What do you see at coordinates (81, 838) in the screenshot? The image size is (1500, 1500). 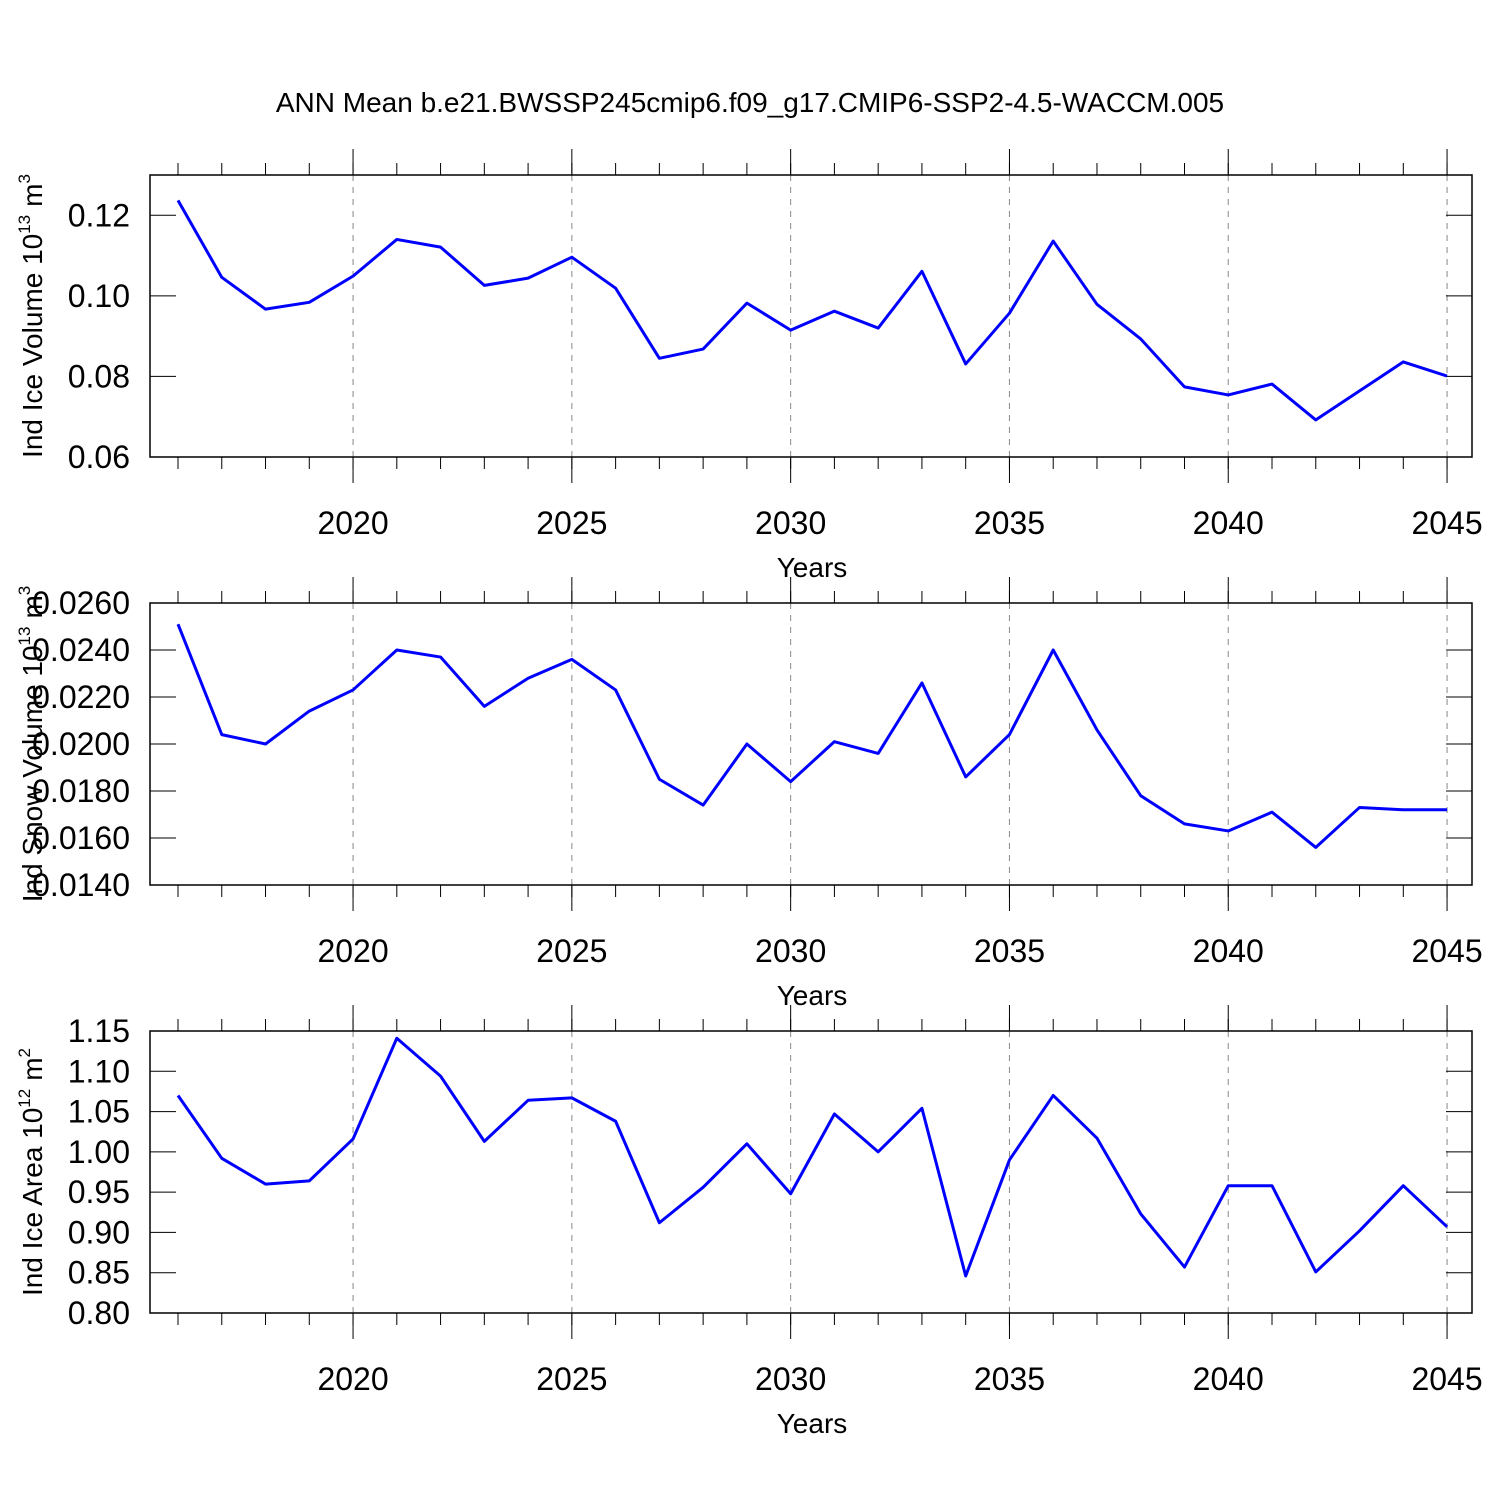 I see `y-tick-label: 0.0160` at bounding box center [81, 838].